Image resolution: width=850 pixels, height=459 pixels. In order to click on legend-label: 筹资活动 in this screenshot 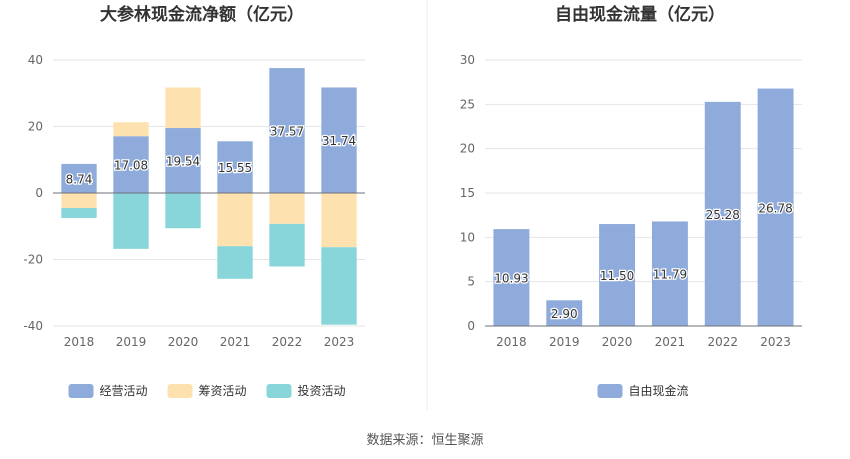, I will do `click(223, 391)`.